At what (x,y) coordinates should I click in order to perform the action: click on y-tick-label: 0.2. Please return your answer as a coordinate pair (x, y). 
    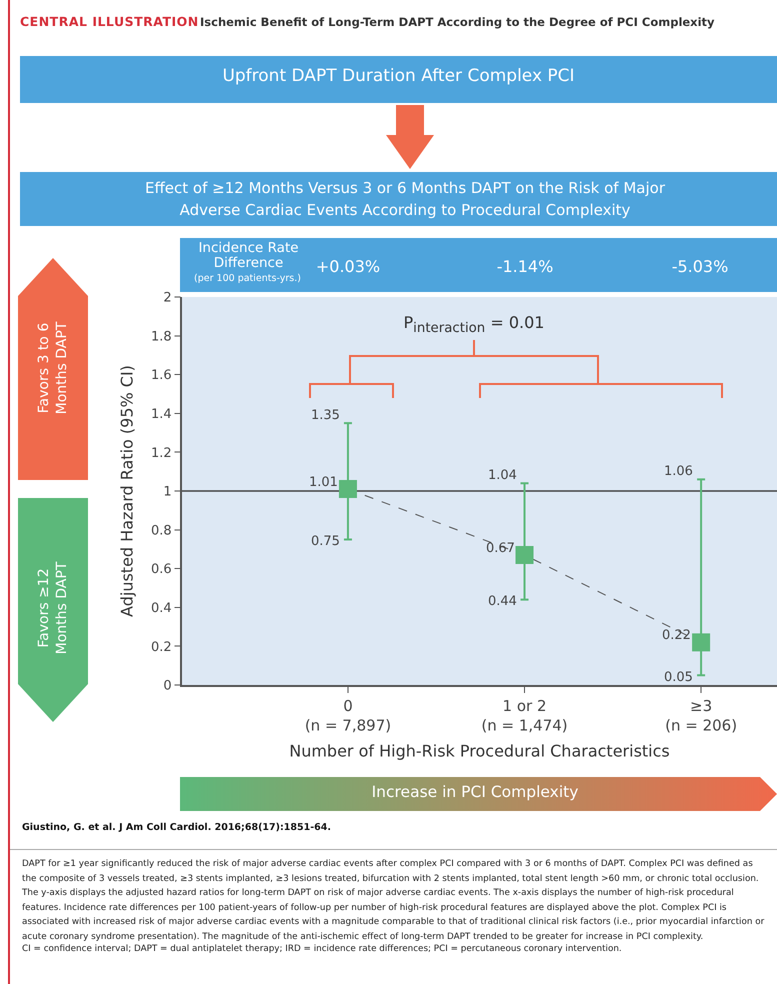
    Looking at the image, I should click on (161, 647).